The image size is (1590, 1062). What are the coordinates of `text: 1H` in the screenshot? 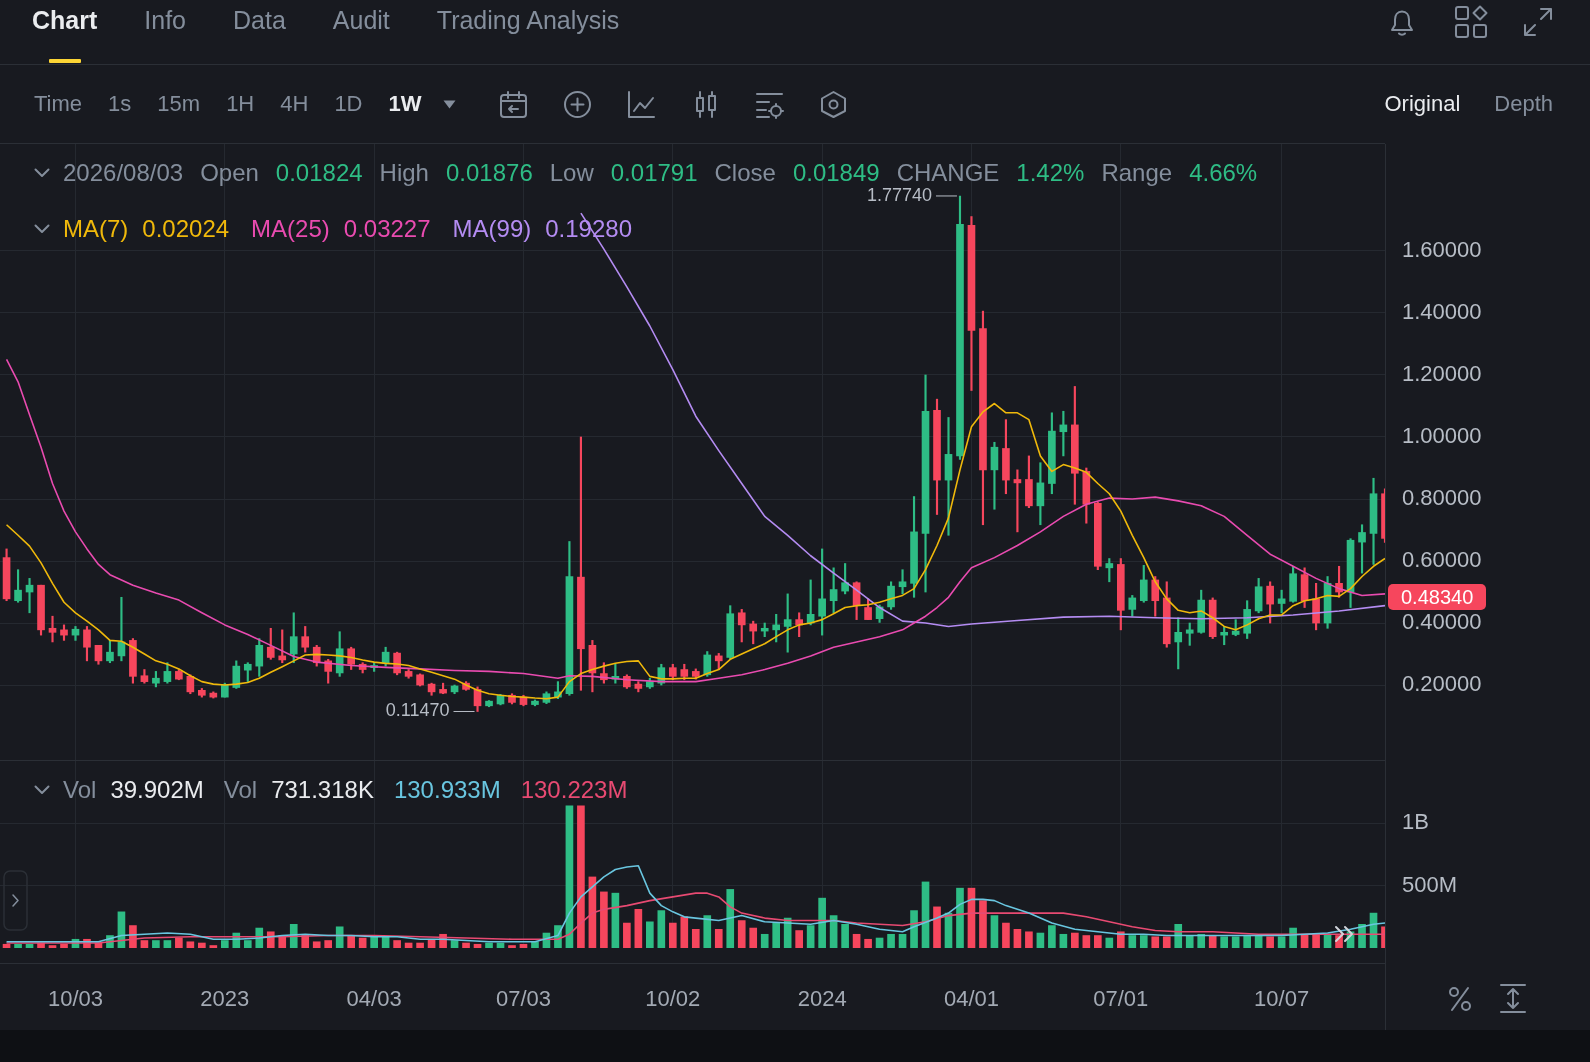 It's located at (240, 104).